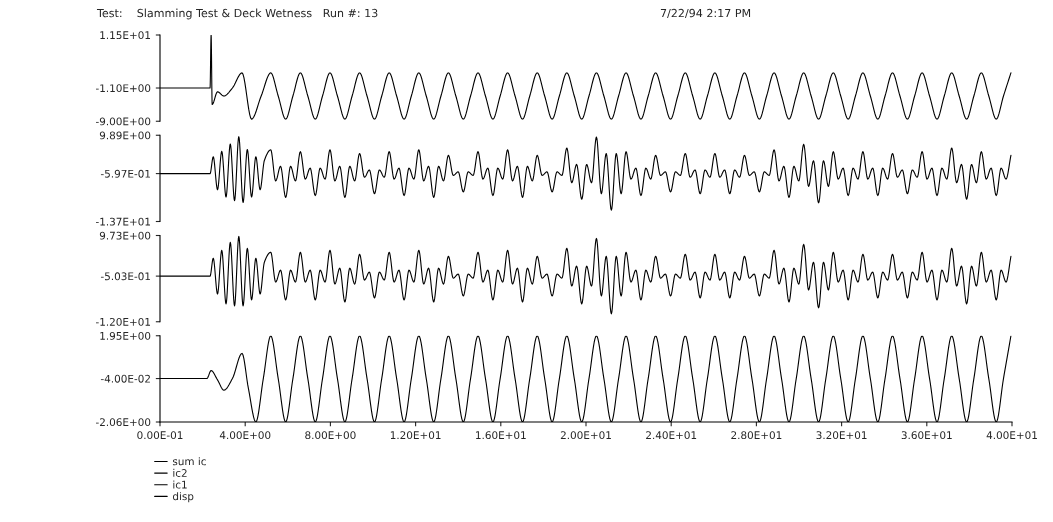 The image size is (1053, 522). What do you see at coordinates (245, 435) in the screenshot?
I see `x-tick-label: 4.00E+00` at bounding box center [245, 435].